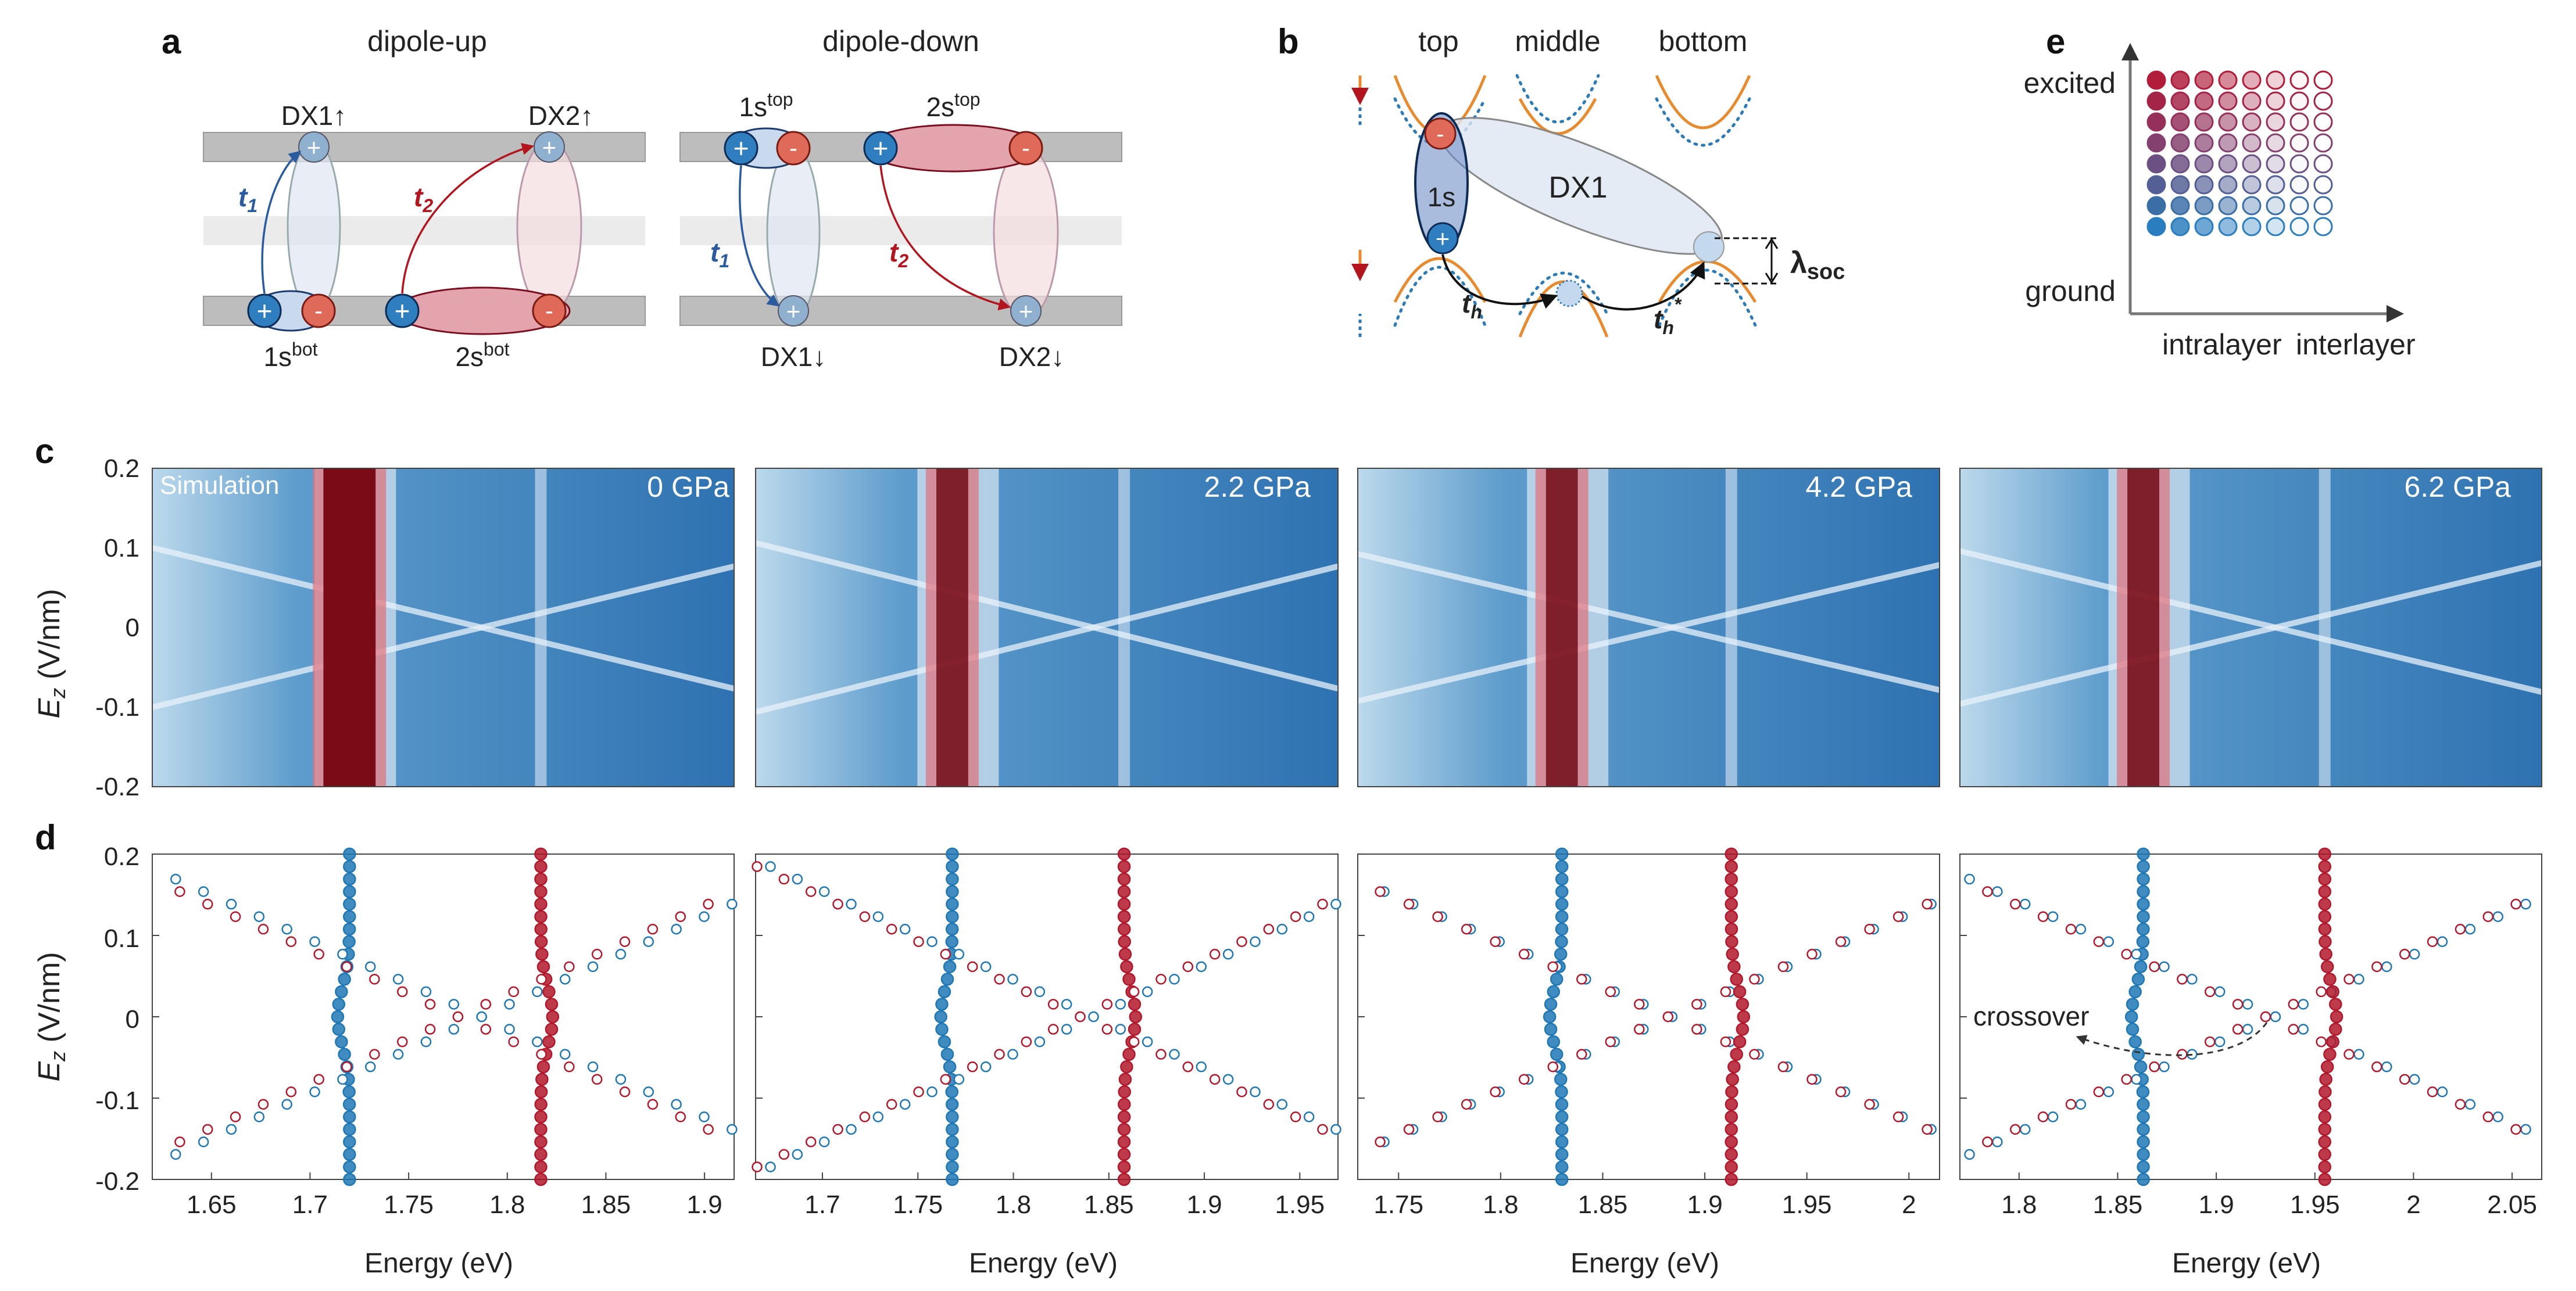  What do you see at coordinates (1026, 311) in the screenshot?
I see `charge-plus-faded: +` at bounding box center [1026, 311].